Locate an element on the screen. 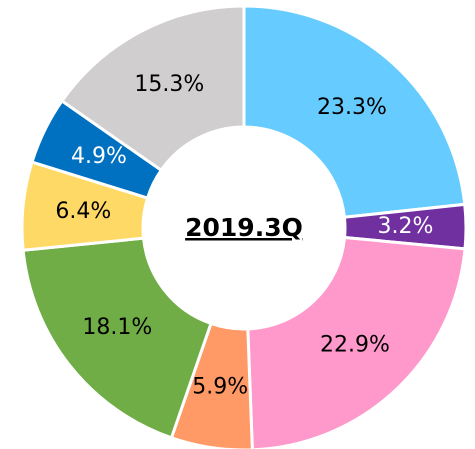  value-label: 3.2% is located at coordinates (406, 226).